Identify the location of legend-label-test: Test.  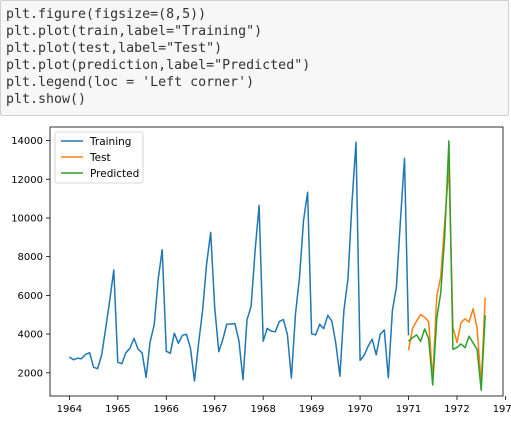
(100, 158).